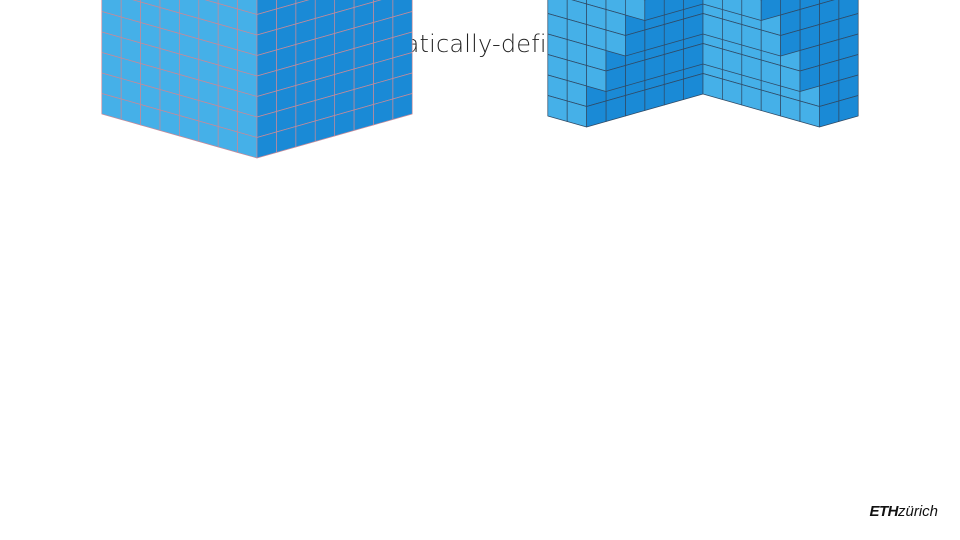 Image resolution: width=960 pixels, height=540 pixels. I want to click on logo-zurich-text: zürich, so click(917, 511).